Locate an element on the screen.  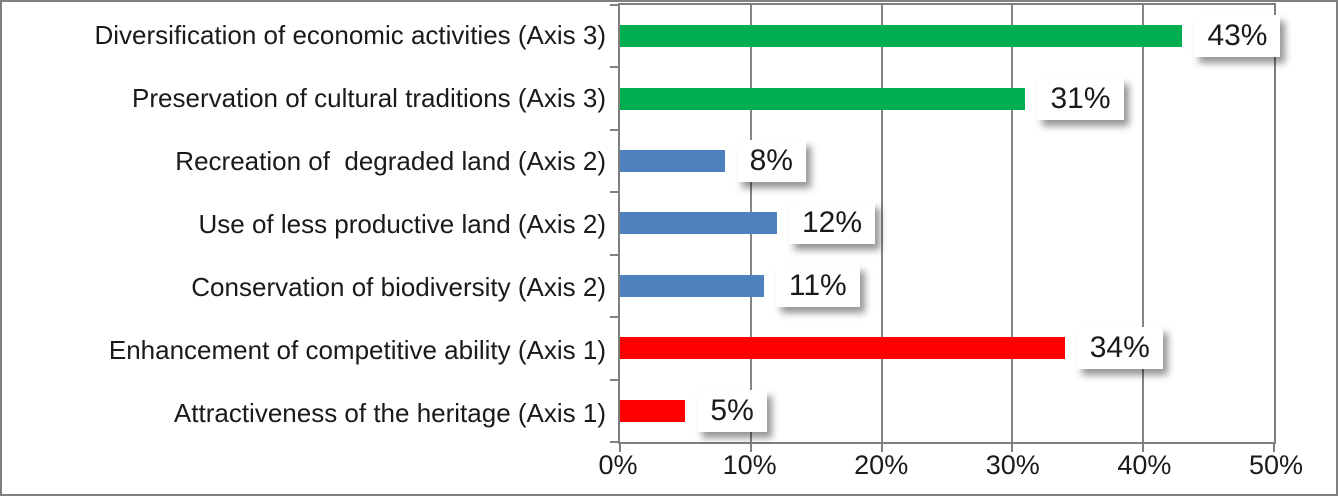
category-label: Use of less productive land (Axis 2) is located at coordinates (402, 223).